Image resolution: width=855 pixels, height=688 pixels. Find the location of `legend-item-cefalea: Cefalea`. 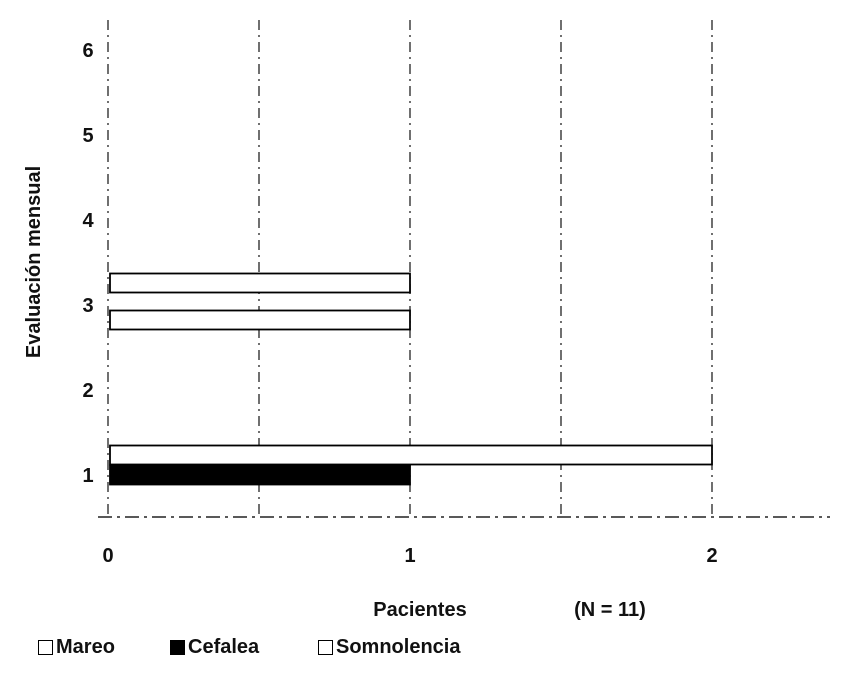

legend-item-cefalea: Cefalea is located at coordinates (214, 647).